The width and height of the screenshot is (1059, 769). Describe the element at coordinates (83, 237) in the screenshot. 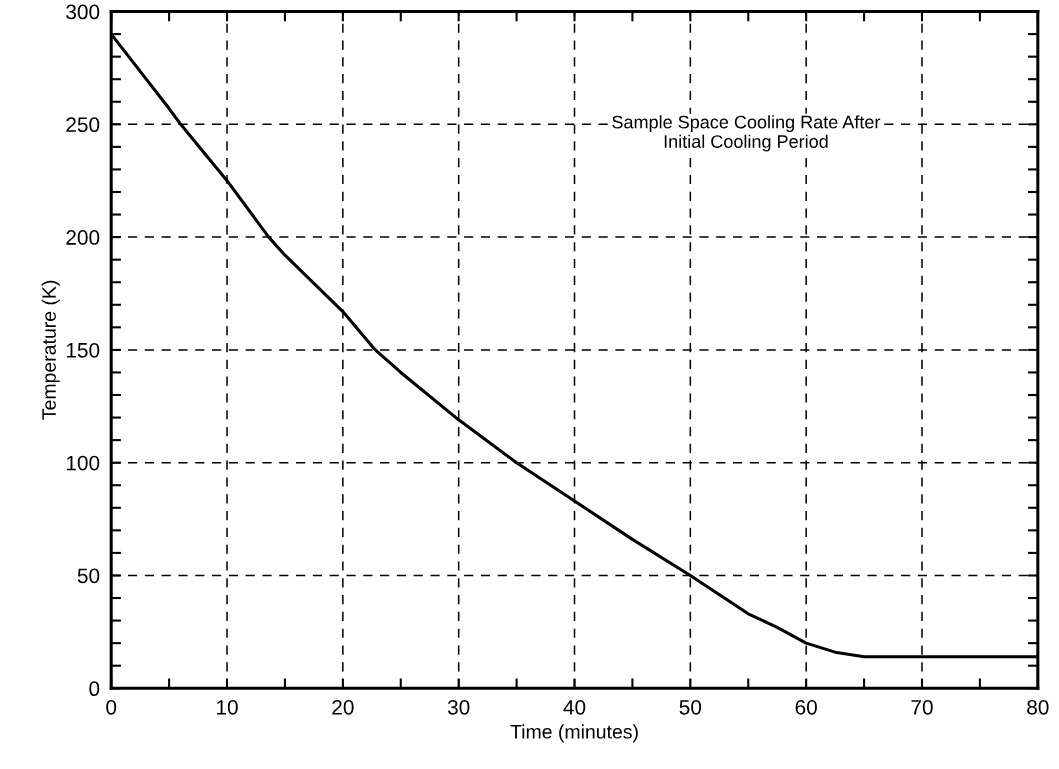

I see `y-tick-label: 200` at that location.